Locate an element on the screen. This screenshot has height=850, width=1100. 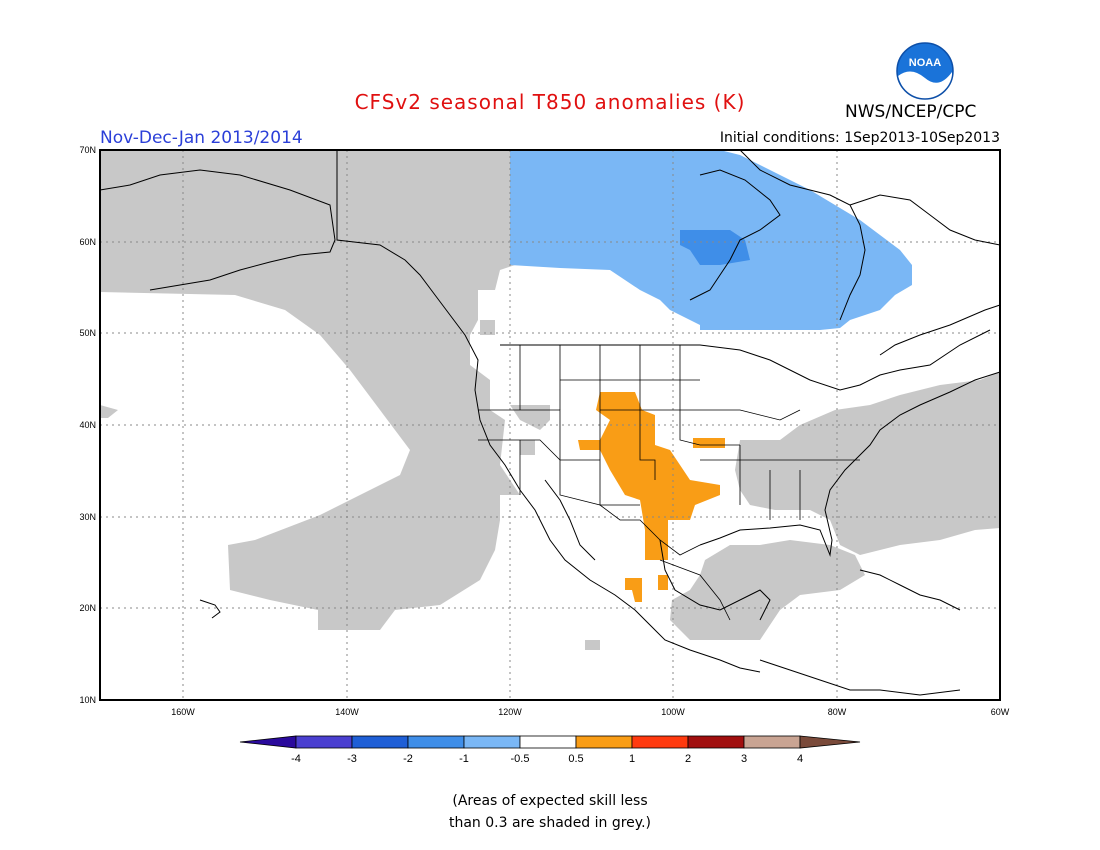
lat-label: 40N is located at coordinates (87, 425).